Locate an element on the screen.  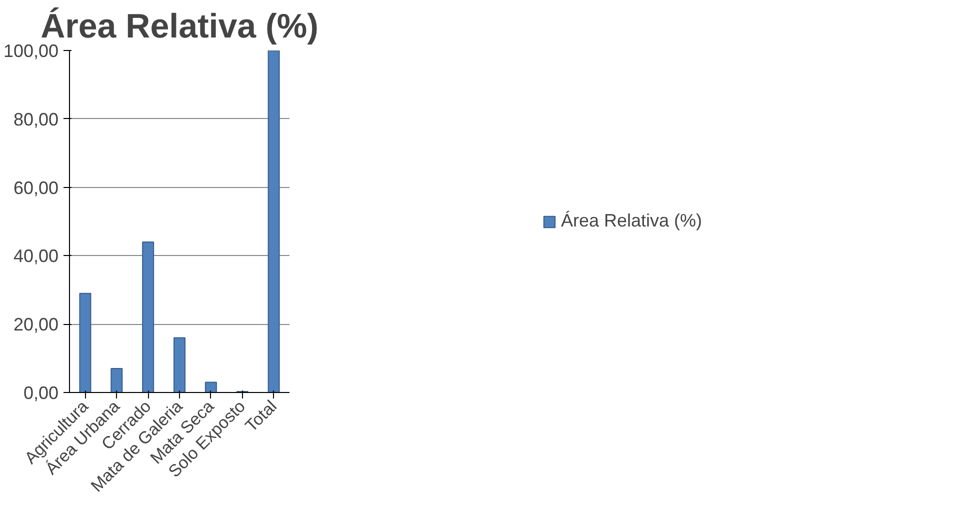
y-tick-label: 20,00 is located at coordinates (36, 324).